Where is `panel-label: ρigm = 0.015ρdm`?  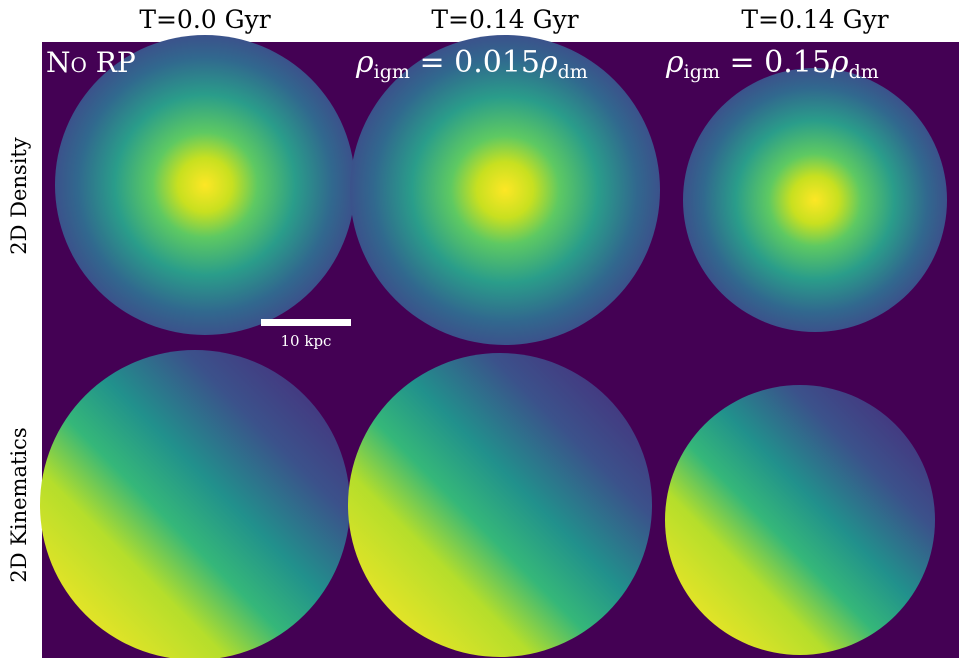 panel-label: ρigm = 0.015ρdm is located at coordinates (471, 64).